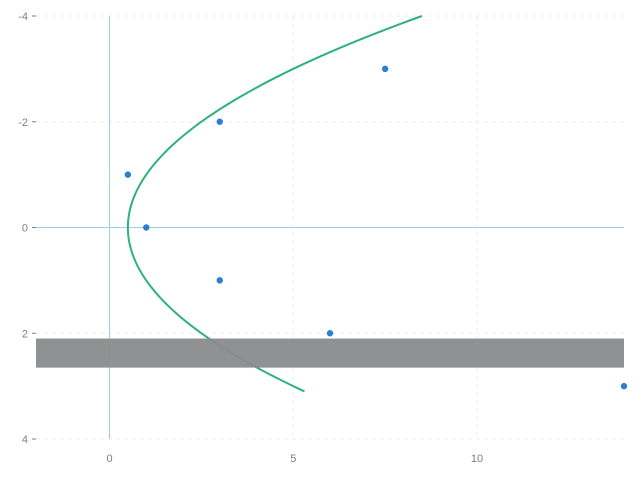 This screenshot has height=480, width=640. What do you see at coordinates (25, 440) in the screenshot?
I see `y-tick-label-4: 4` at bounding box center [25, 440].